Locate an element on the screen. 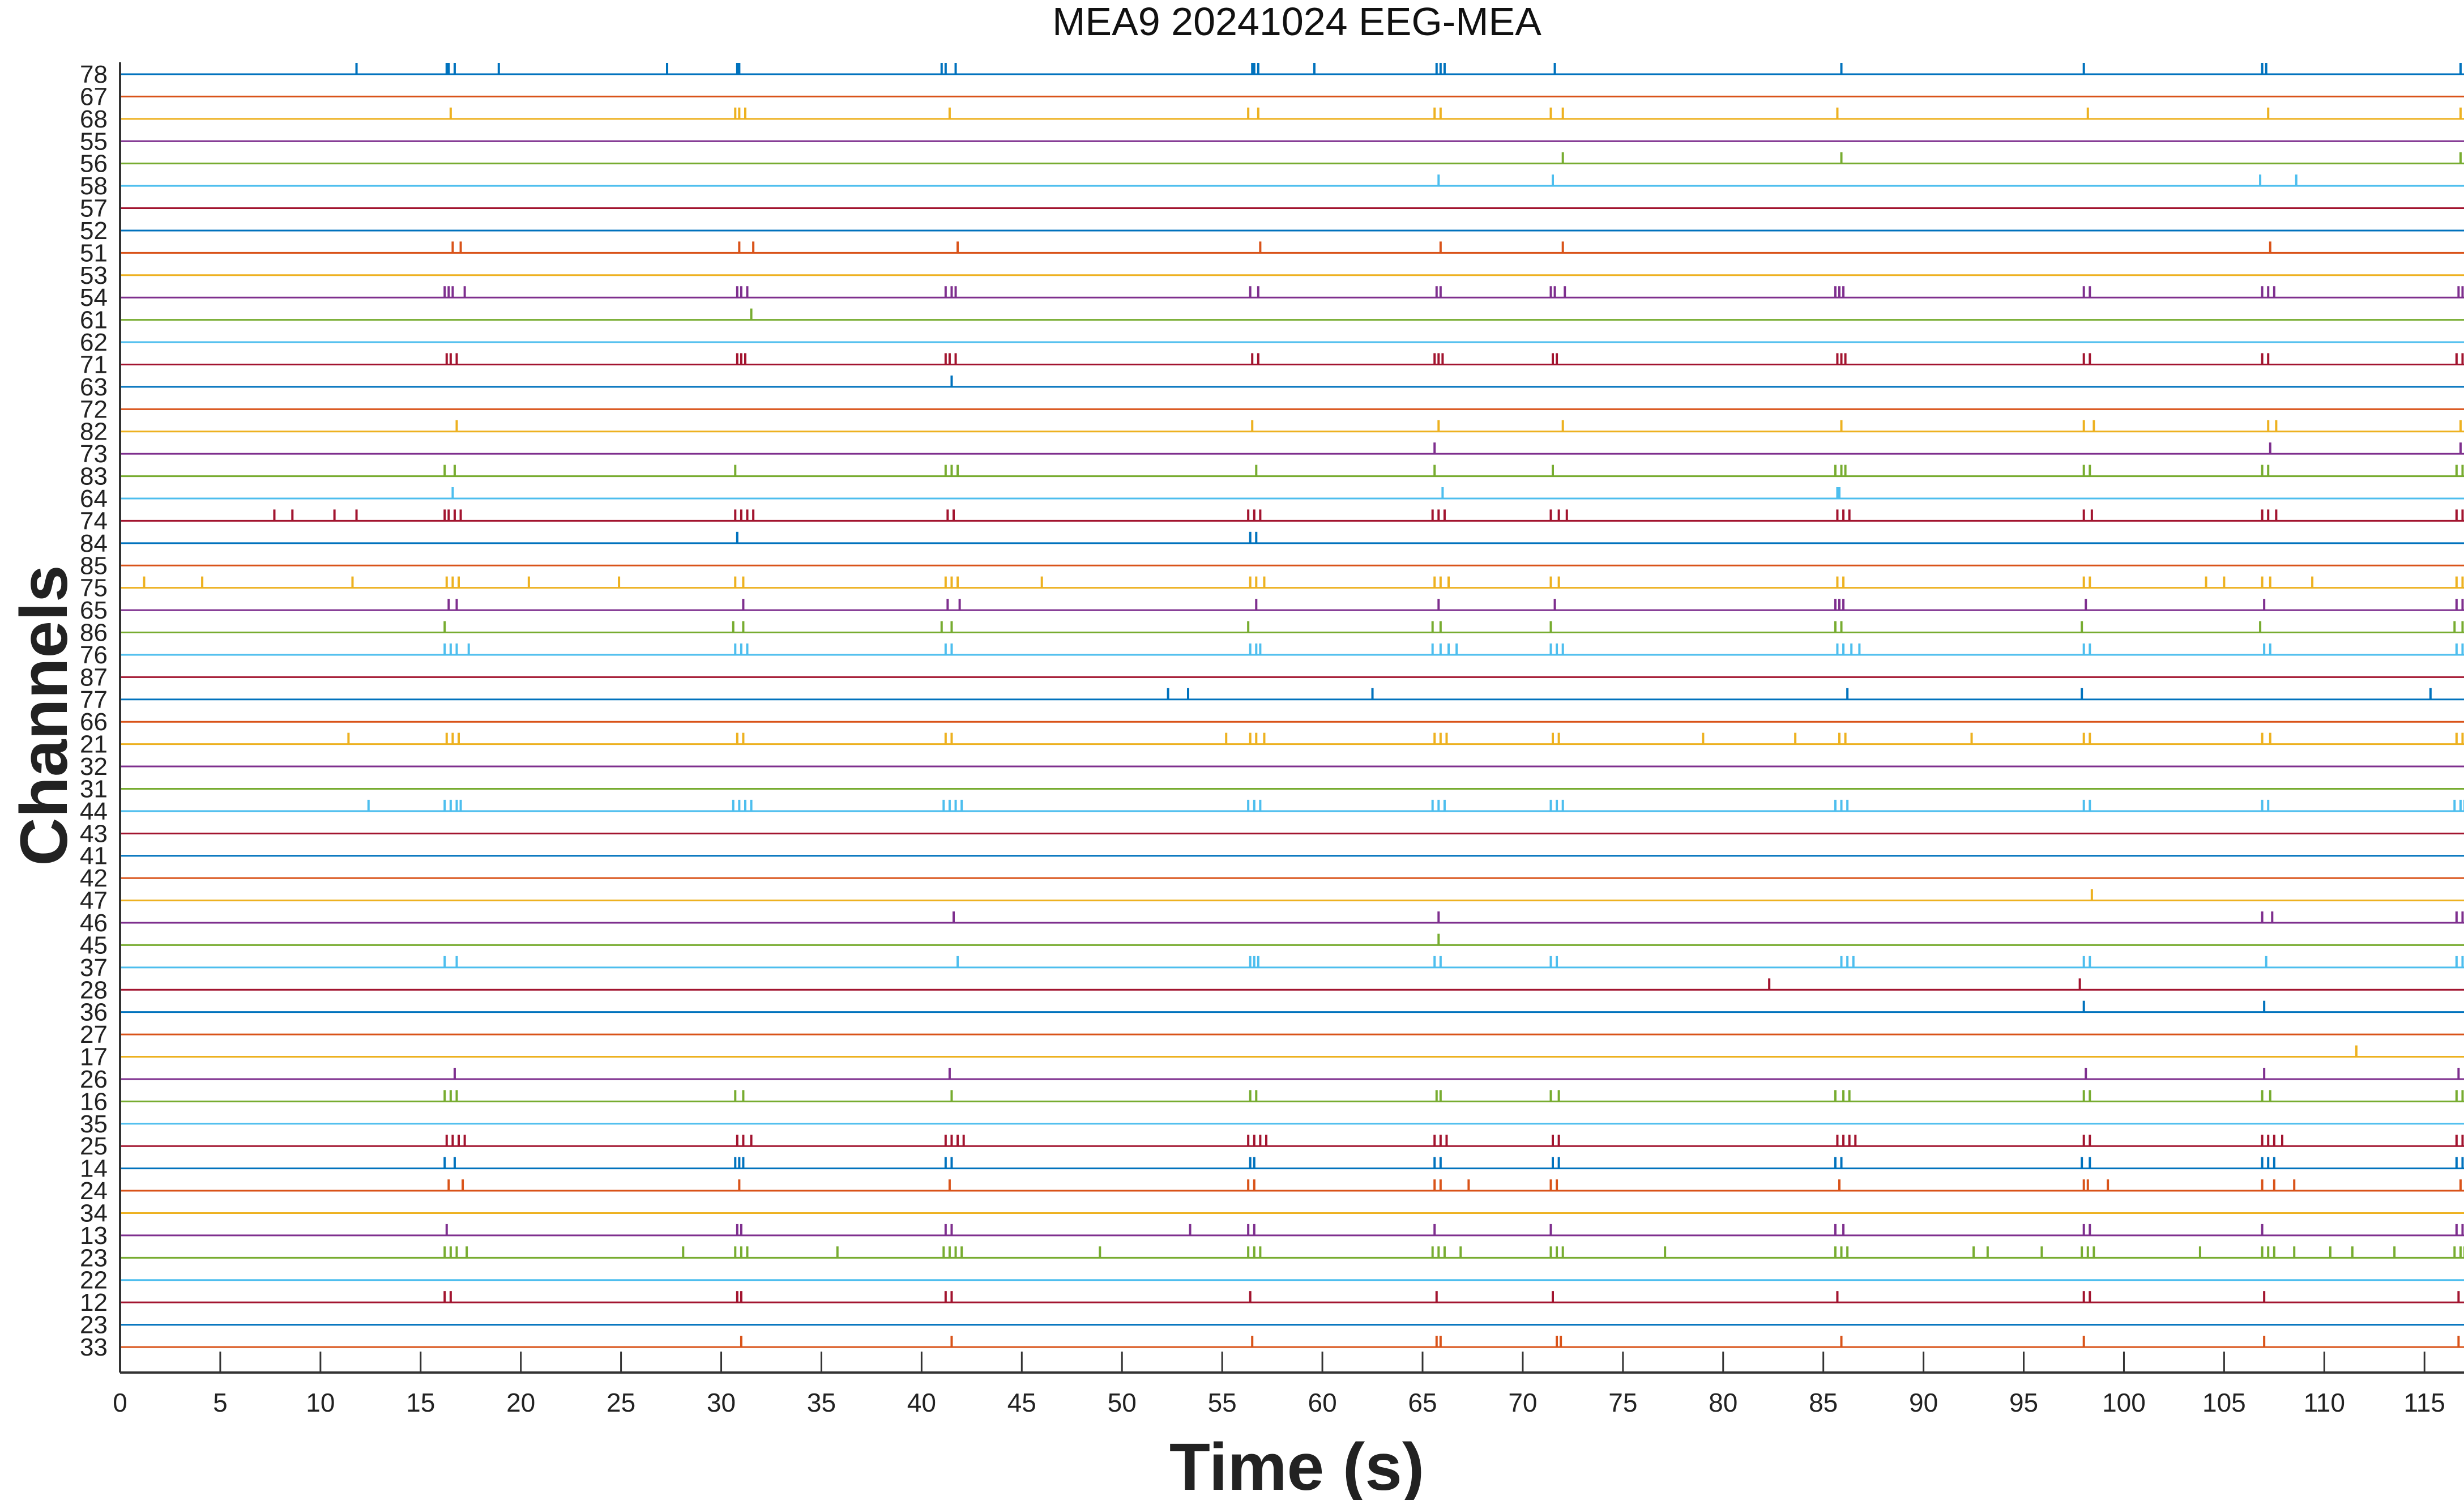 The height and width of the screenshot is (1500, 2464). x-tick-label: 0 is located at coordinates (120, 1402).